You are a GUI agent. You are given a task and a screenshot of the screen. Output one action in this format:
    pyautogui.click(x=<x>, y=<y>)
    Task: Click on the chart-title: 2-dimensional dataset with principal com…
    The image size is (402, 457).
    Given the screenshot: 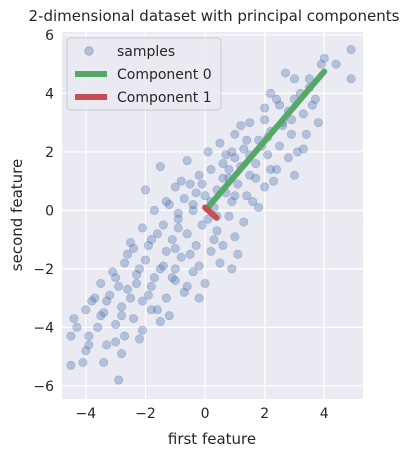 What is the action you would take?
    pyautogui.click(x=214, y=16)
    